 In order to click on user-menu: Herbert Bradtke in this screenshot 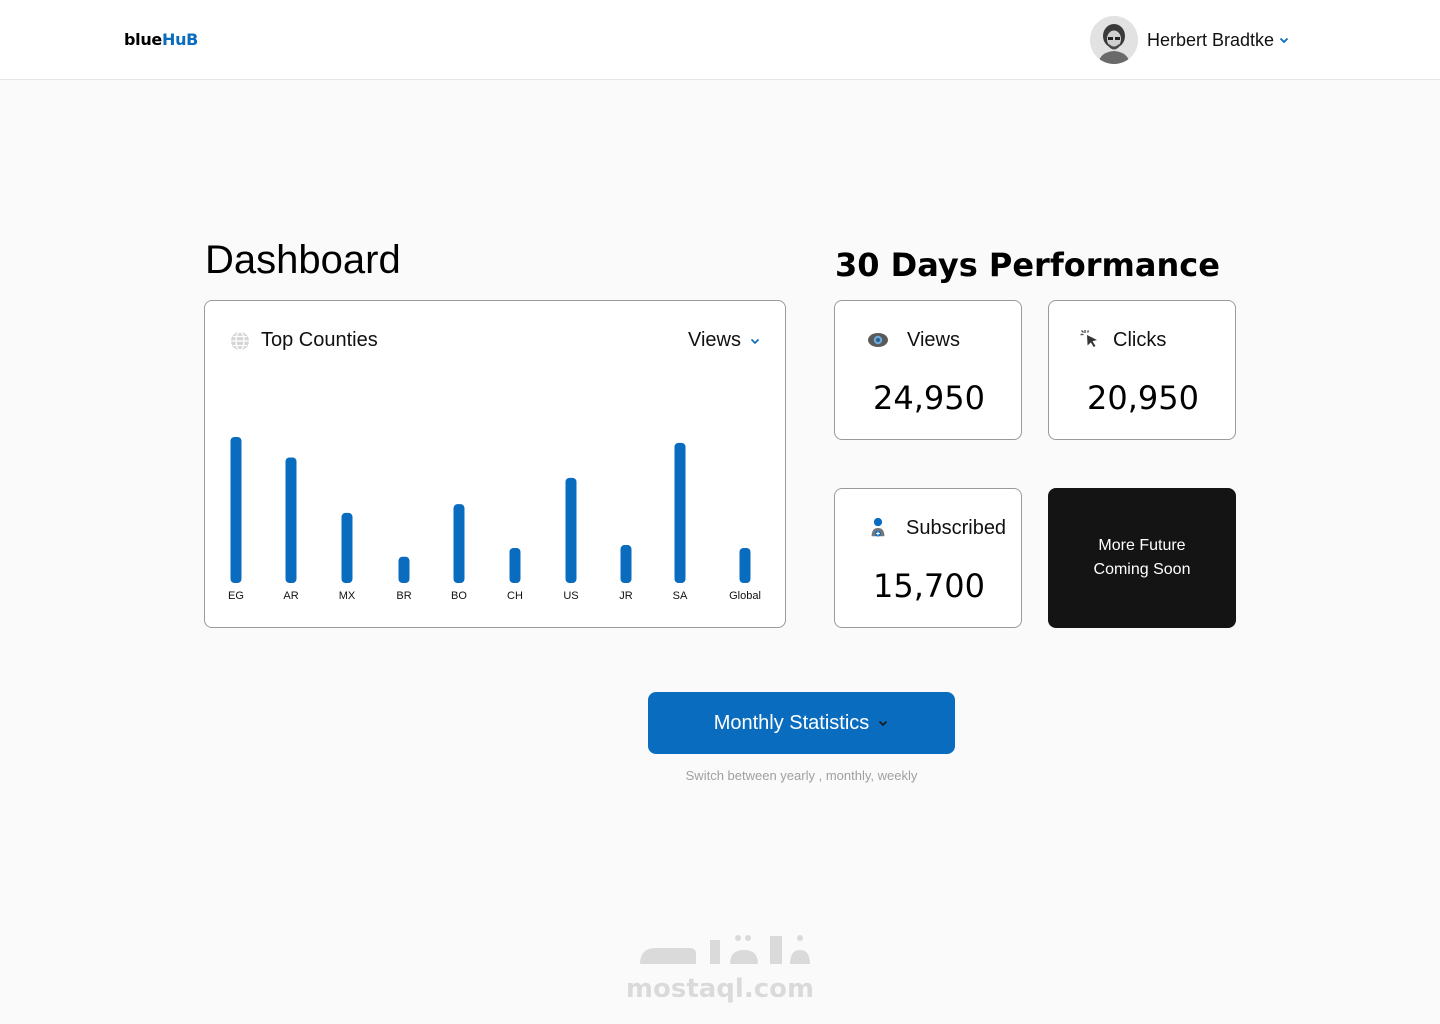, I will do `click(1190, 40)`.